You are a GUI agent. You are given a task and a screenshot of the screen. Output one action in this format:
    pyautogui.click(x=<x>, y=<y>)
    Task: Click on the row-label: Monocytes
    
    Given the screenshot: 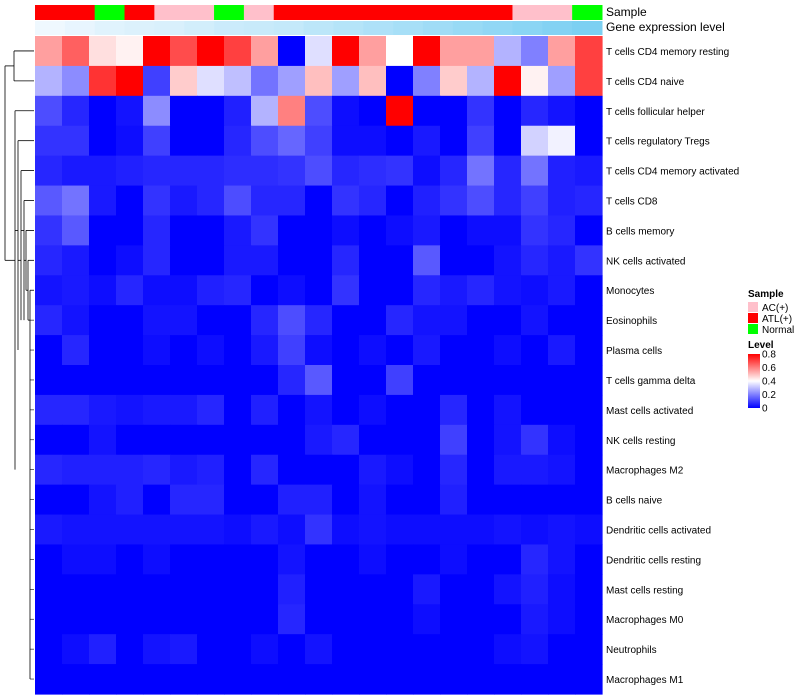 What is the action you would take?
    pyautogui.click(x=630, y=291)
    